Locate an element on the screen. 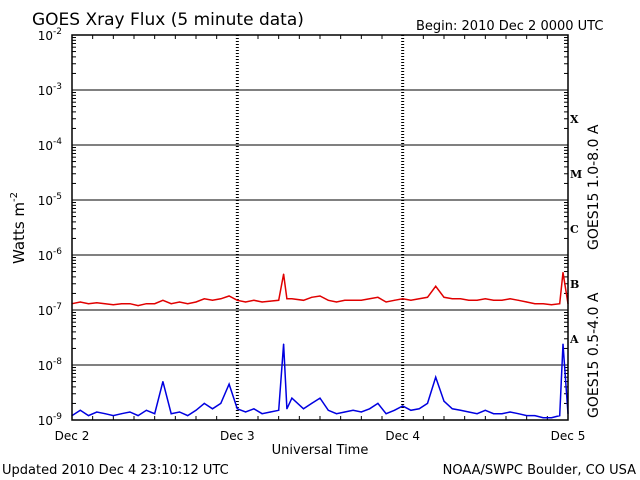 The height and width of the screenshot is (480, 640). updated-timestamp: Updated 2010 Dec 4 23:10:12 UTC is located at coordinates (115, 470).